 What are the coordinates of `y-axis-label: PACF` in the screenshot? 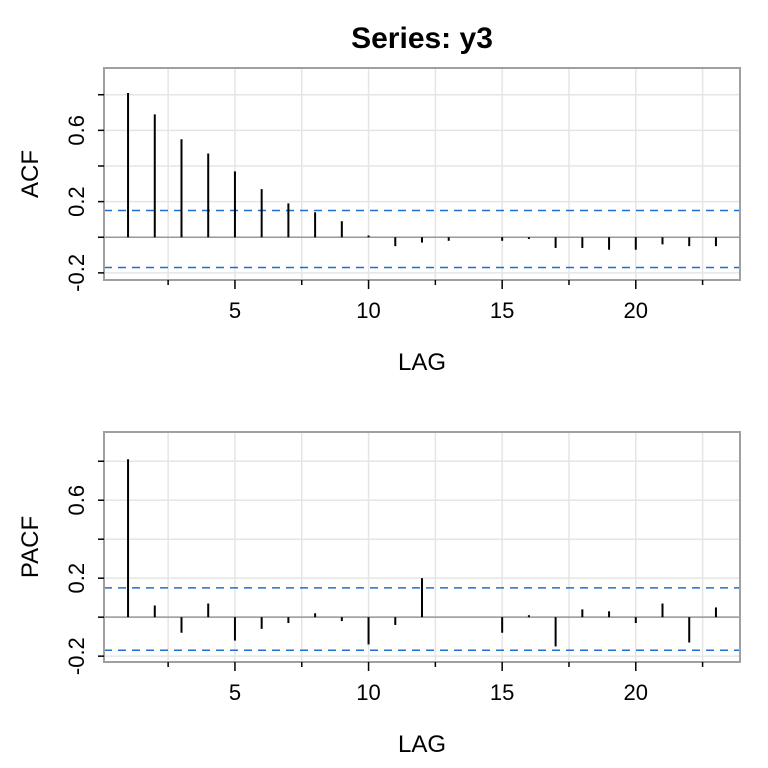 It's located at (30, 547).